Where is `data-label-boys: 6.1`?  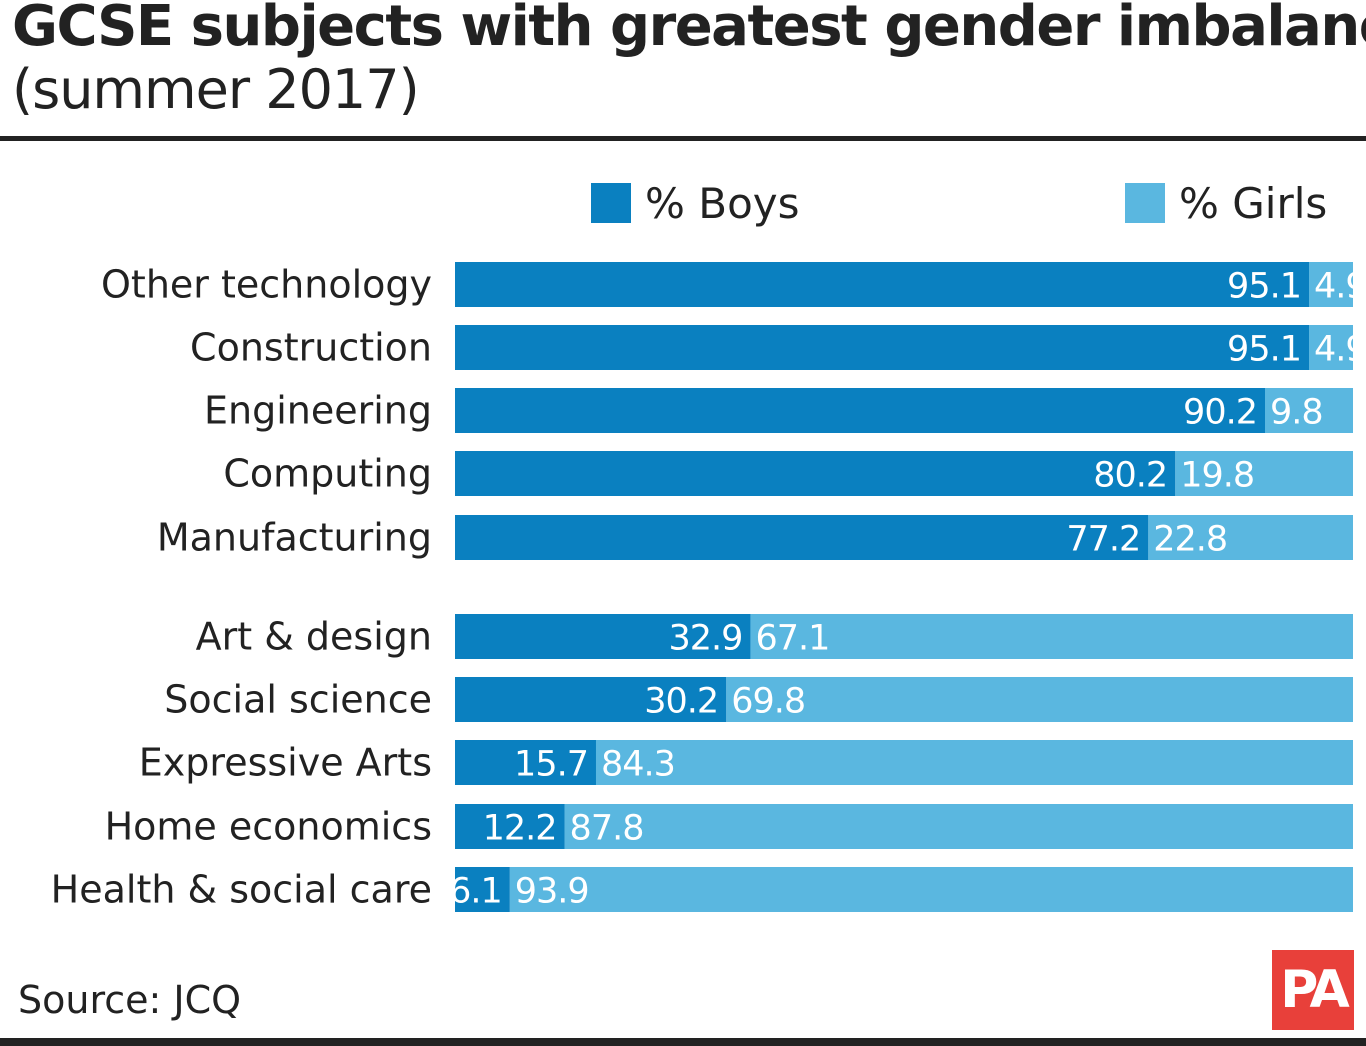
data-label-boys: 6.1 is located at coordinates (475, 892).